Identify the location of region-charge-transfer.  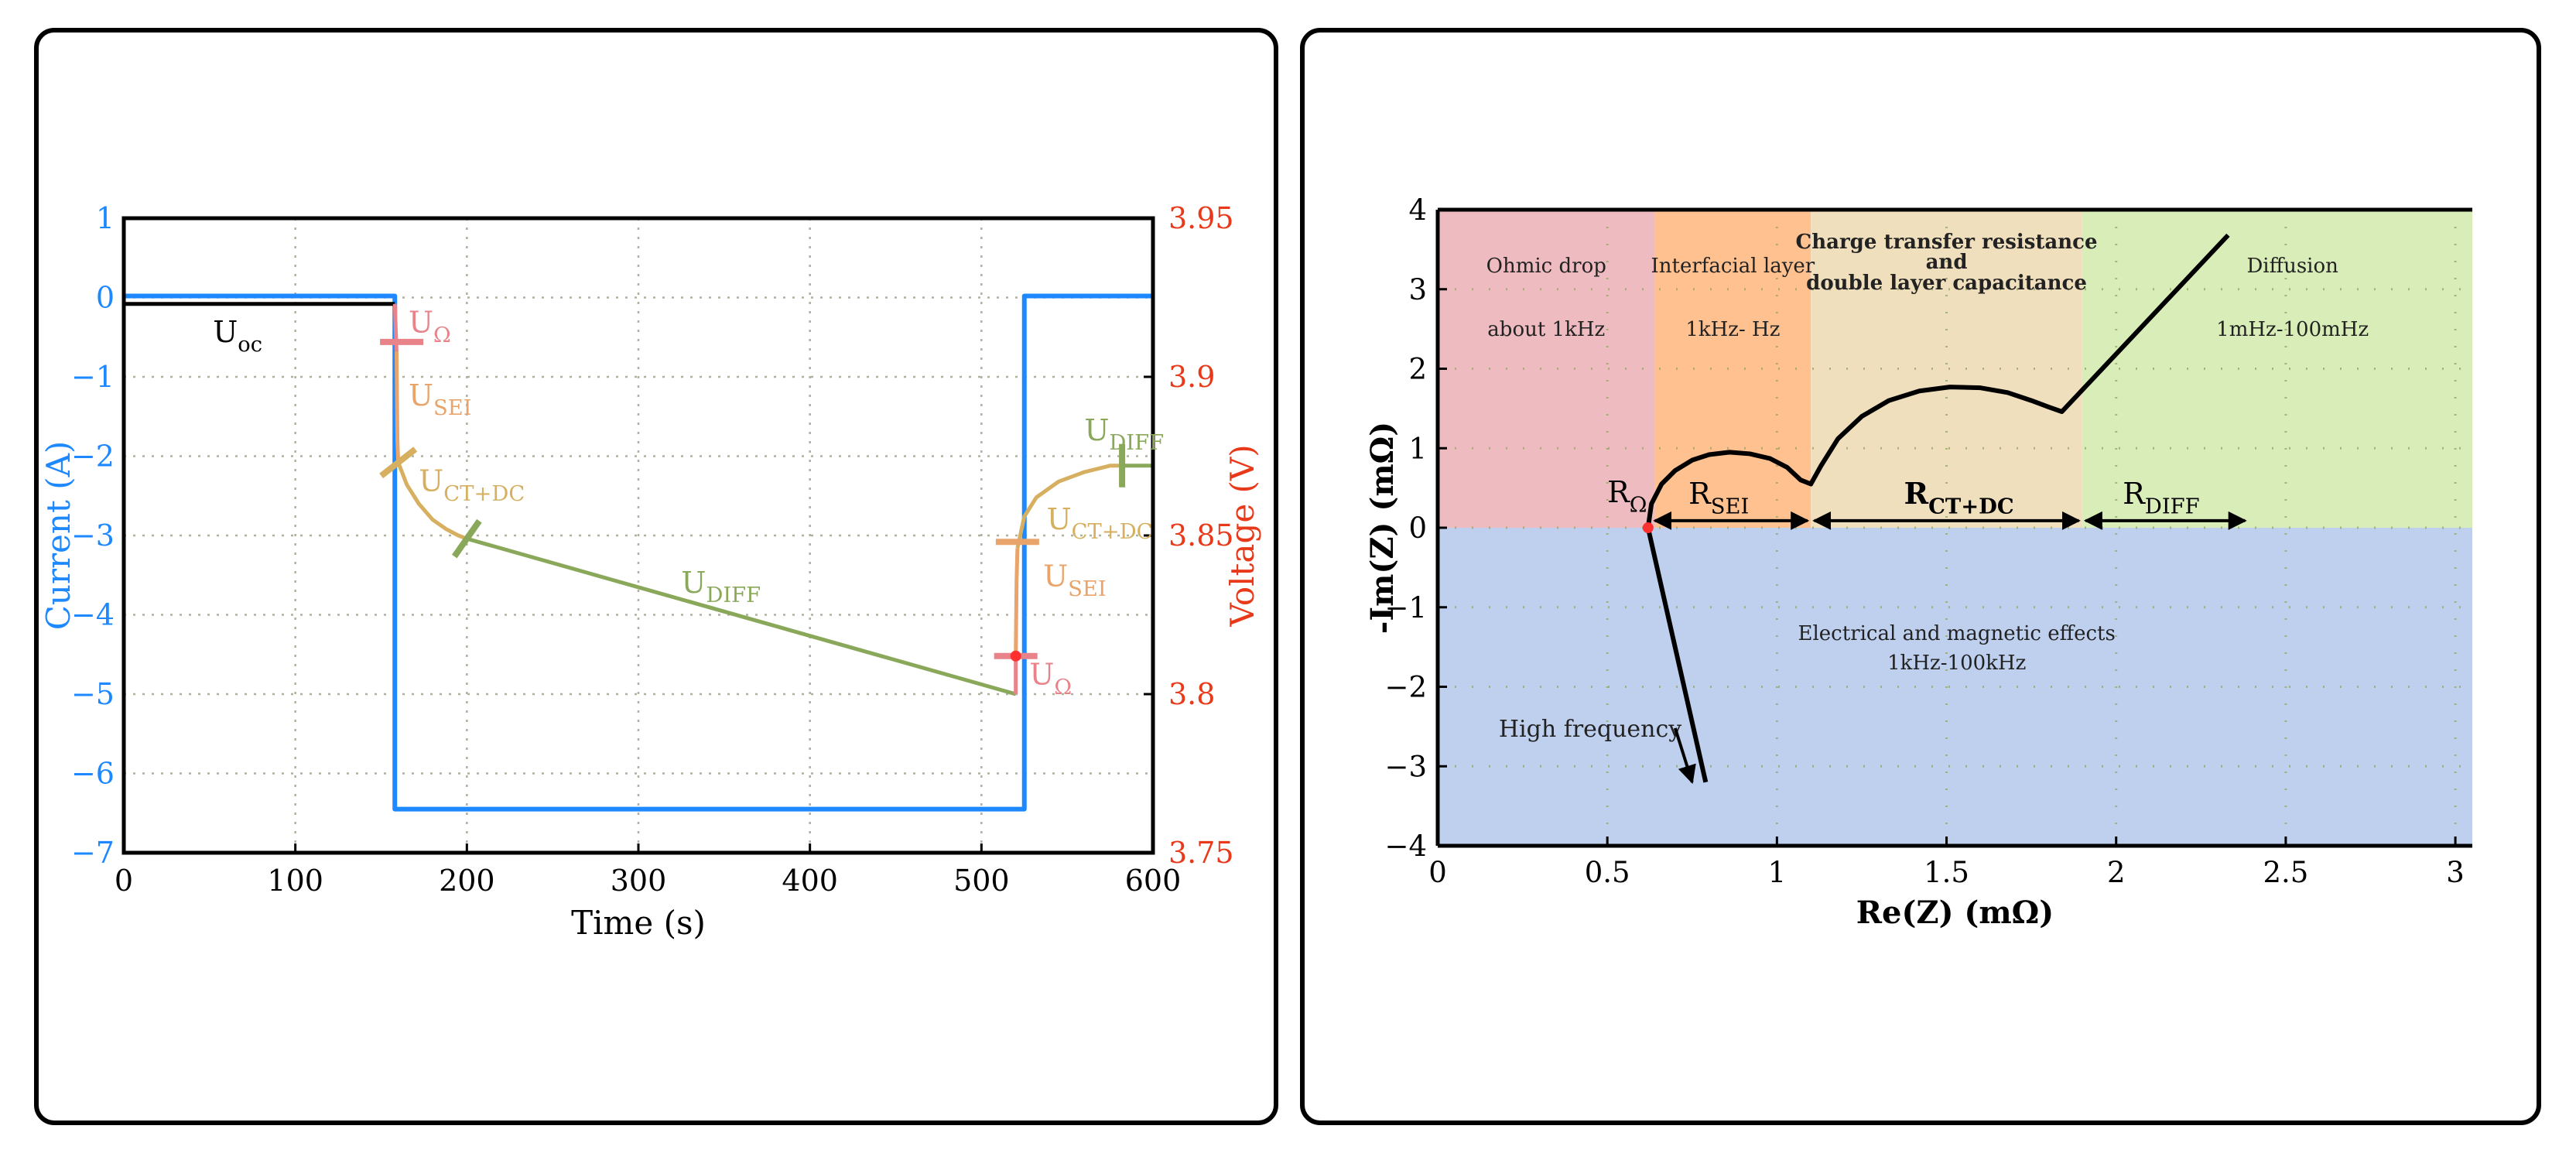
(1946, 369).